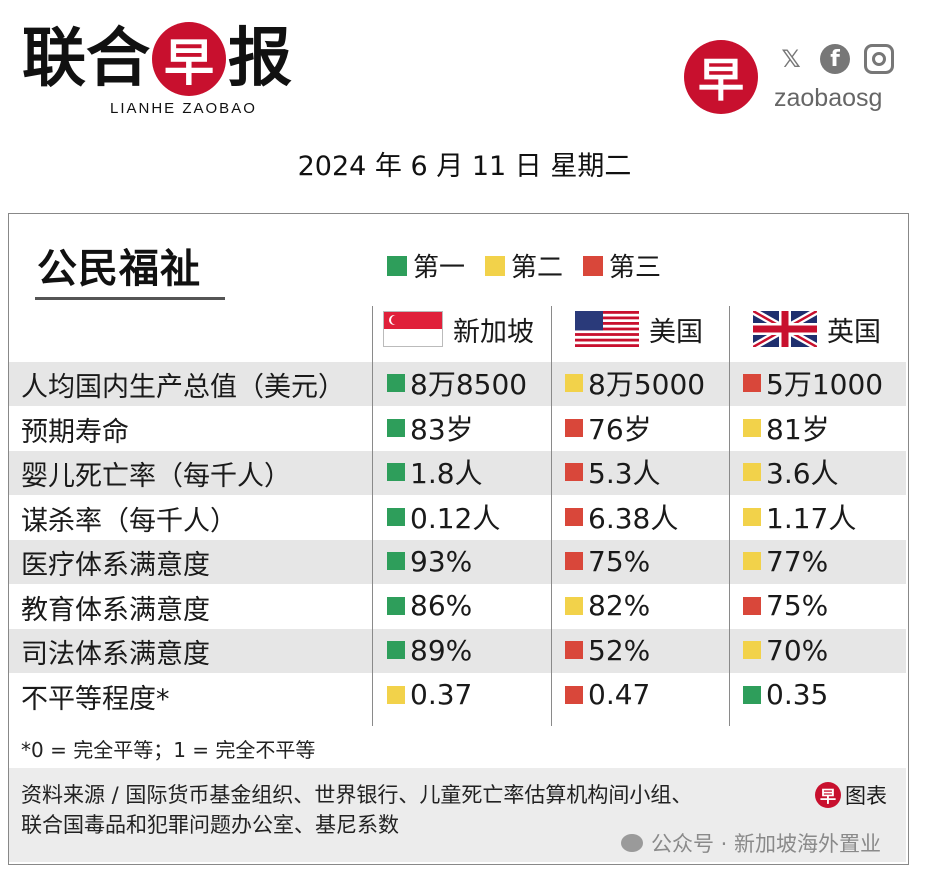  What do you see at coordinates (620, 429) in the screenshot?
I see `cell-value: 76岁` at bounding box center [620, 429].